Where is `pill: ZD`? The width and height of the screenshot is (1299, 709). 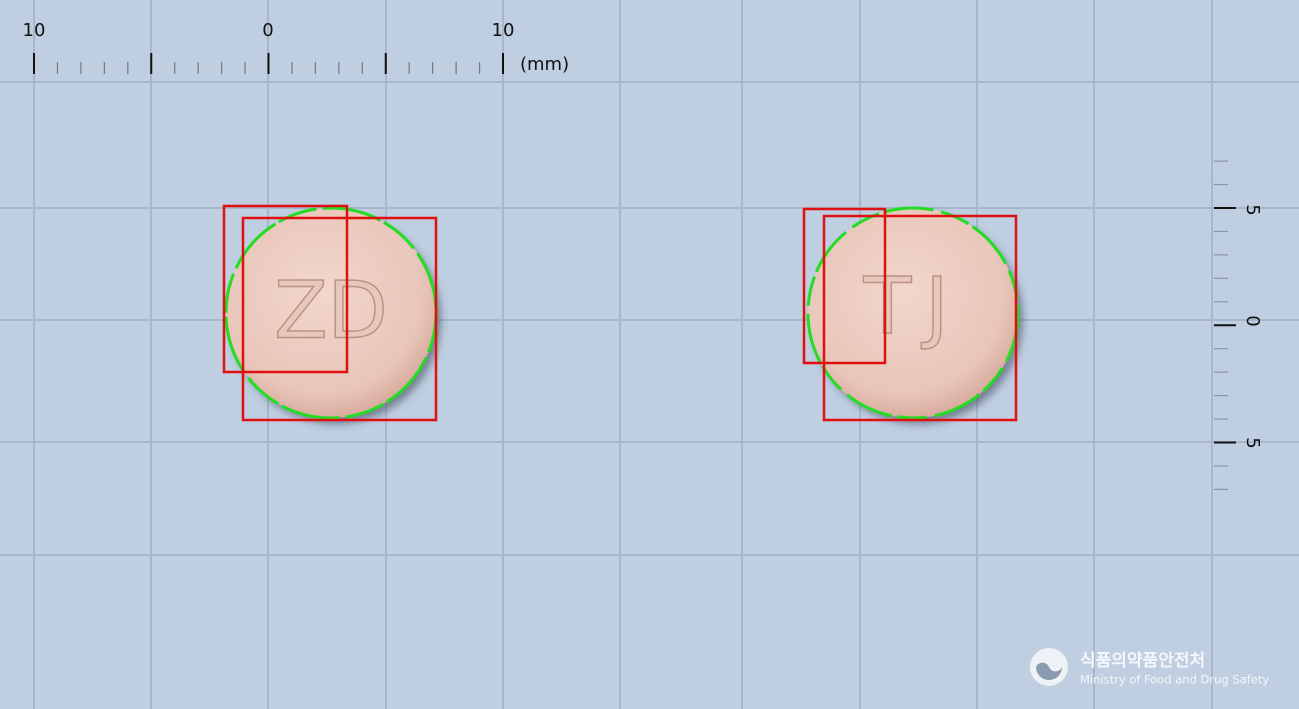
pill: ZD is located at coordinates (330, 313).